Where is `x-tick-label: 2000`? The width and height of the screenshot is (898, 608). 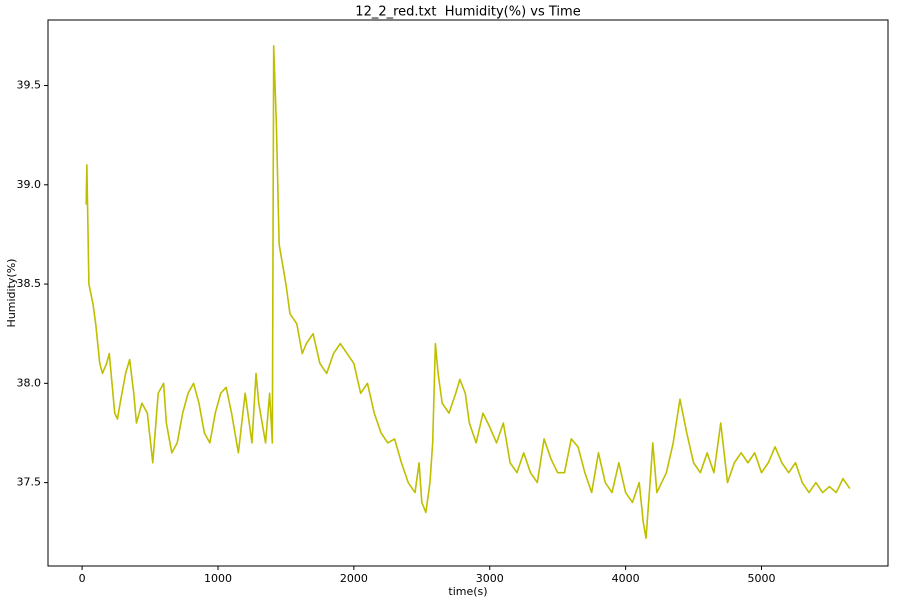
x-tick-label: 2000 is located at coordinates (354, 578).